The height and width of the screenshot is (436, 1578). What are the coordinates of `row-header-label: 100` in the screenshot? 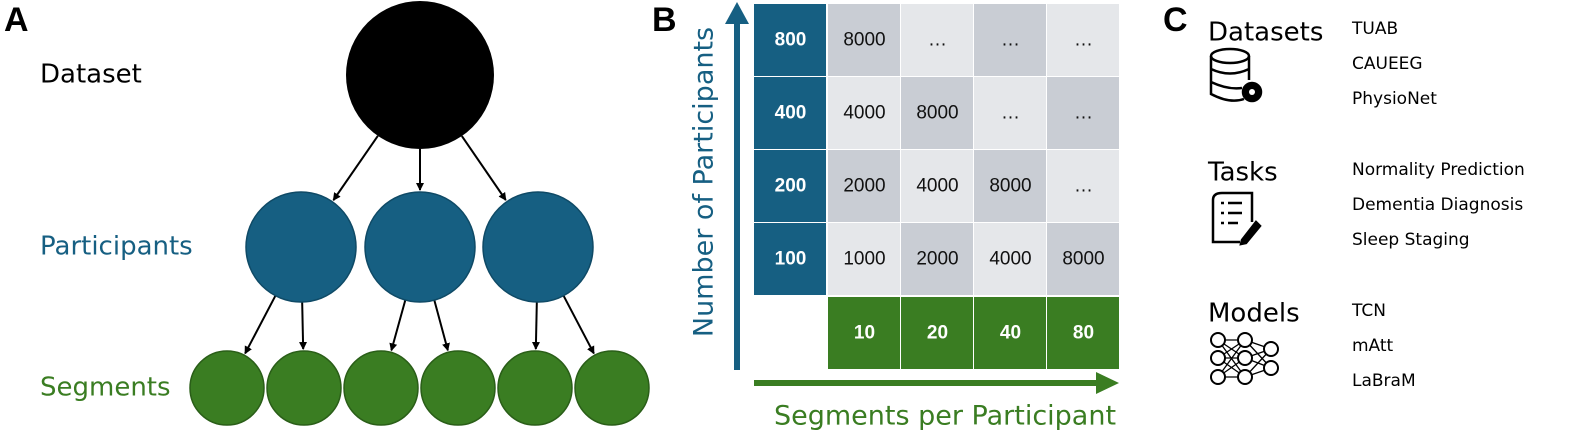 It's located at (791, 259).